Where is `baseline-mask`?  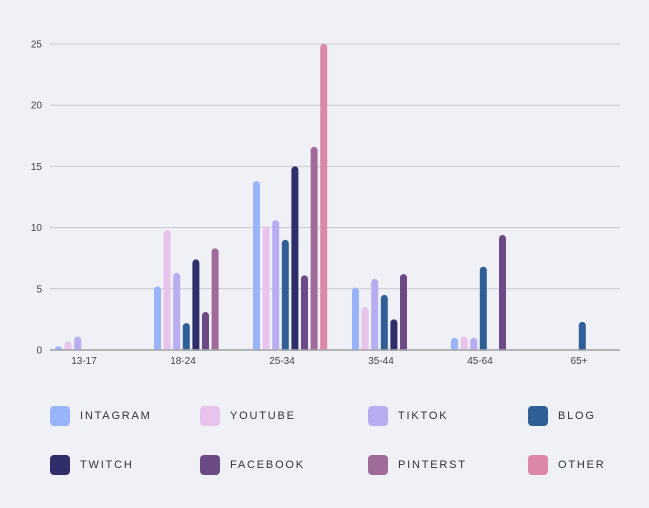
baseline-mask is located at coordinates (335, 352).